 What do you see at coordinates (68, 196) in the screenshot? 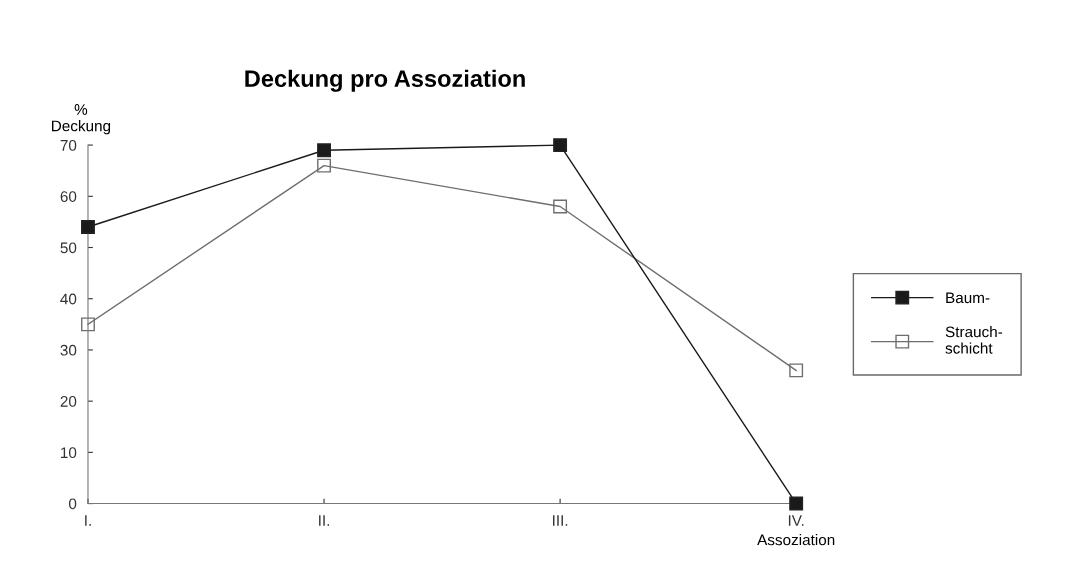
I see `y-tick-label: 60` at bounding box center [68, 196].